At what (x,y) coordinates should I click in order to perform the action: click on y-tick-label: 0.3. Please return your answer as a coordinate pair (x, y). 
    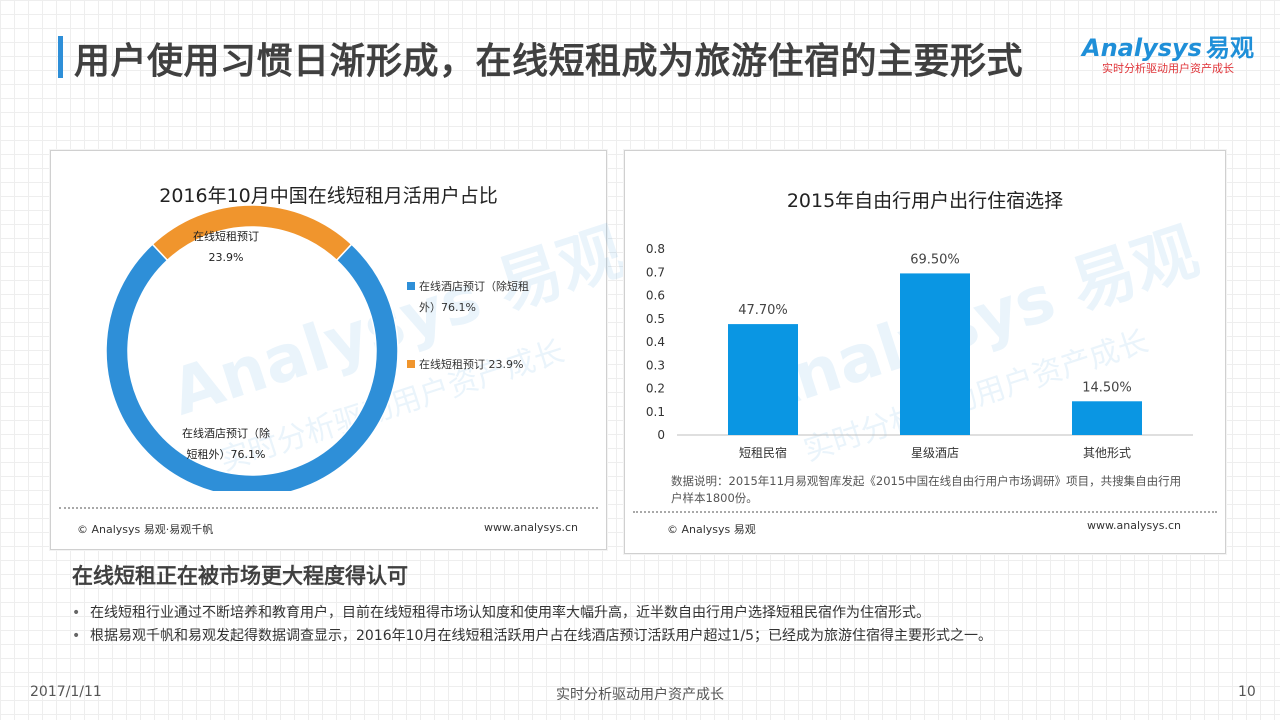
    Looking at the image, I should click on (655, 365).